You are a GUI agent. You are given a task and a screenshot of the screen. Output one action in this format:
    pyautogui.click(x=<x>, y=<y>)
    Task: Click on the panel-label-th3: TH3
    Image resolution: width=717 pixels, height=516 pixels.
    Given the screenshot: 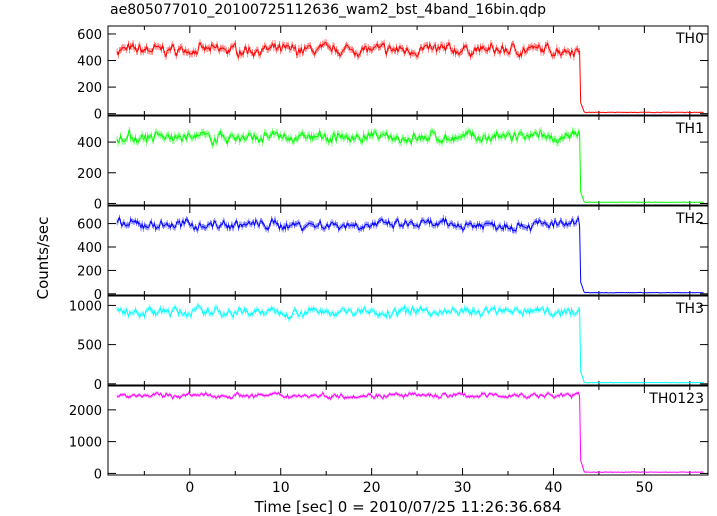 What is the action you would take?
    pyautogui.click(x=689, y=309)
    